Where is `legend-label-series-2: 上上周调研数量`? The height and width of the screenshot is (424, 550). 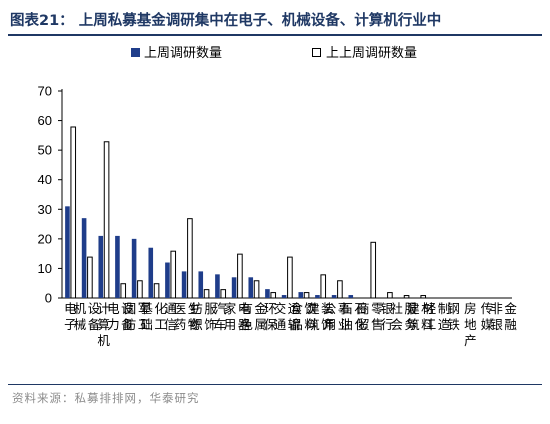 legend-label-series-2: 上上周调研数量 is located at coordinates (371, 53).